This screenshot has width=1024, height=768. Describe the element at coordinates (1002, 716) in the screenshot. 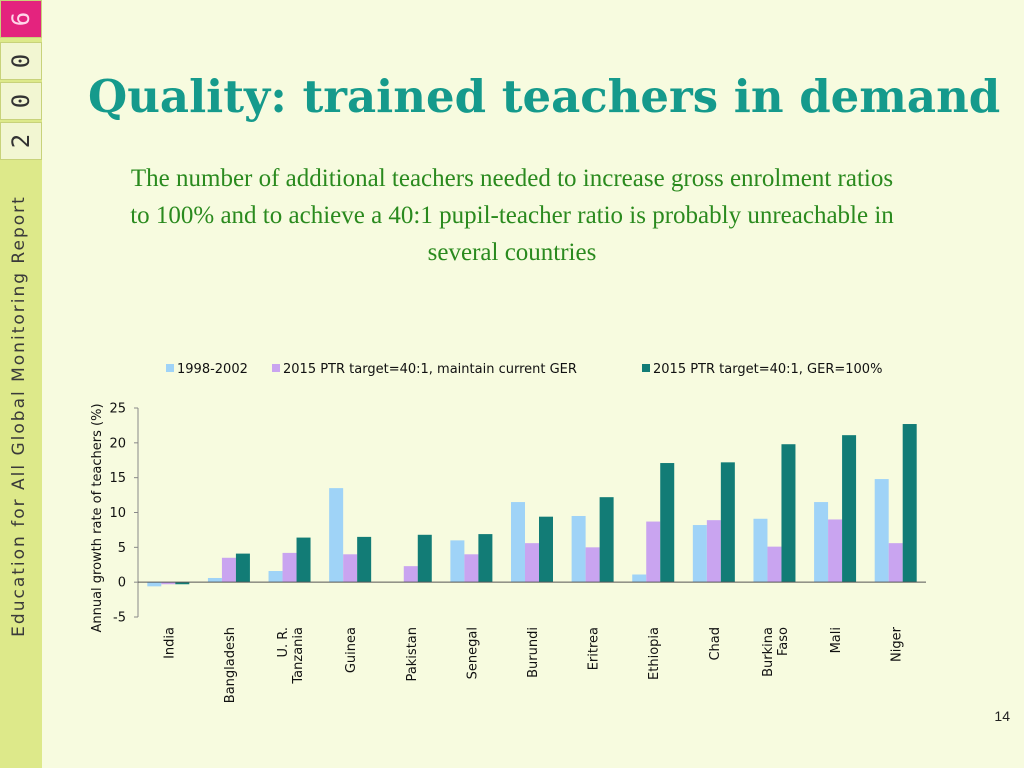

I see `page-number: 14` at that location.